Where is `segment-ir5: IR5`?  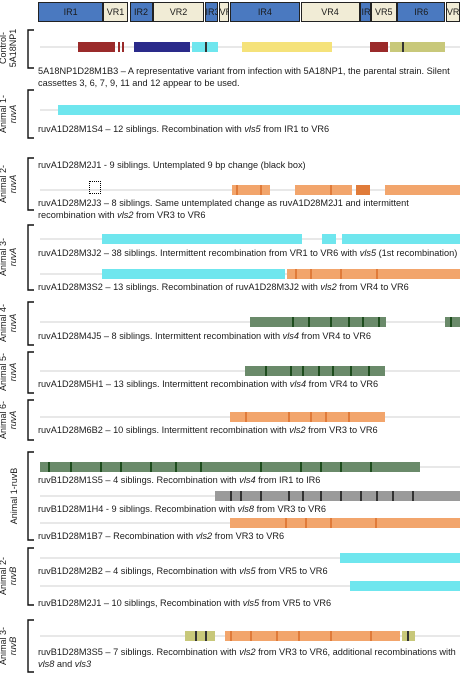 segment-ir5: IR5 is located at coordinates (365, 12).